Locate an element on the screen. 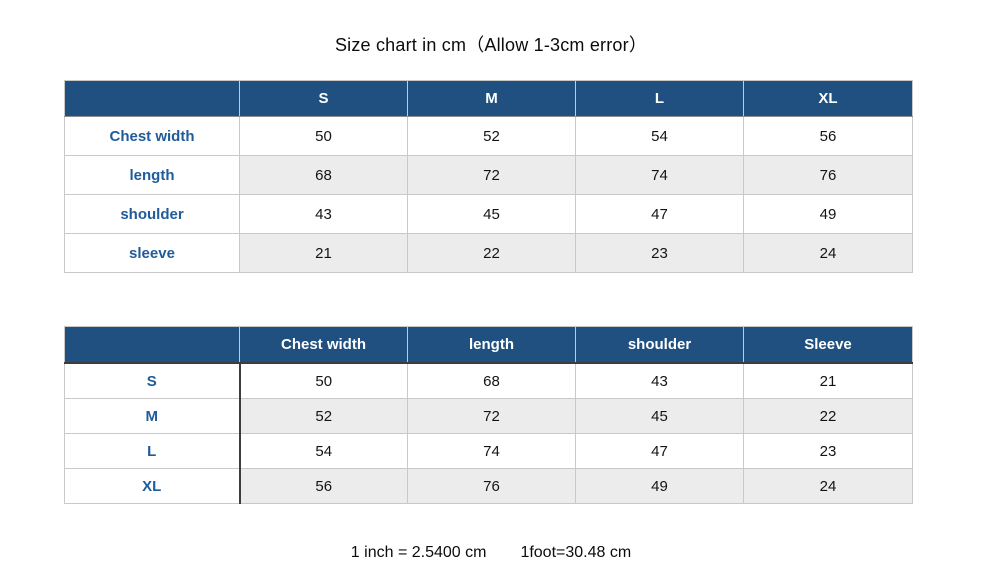  table-row-chest-width: Chest width 50 52 54 56 is located at coordinates (488, 136).